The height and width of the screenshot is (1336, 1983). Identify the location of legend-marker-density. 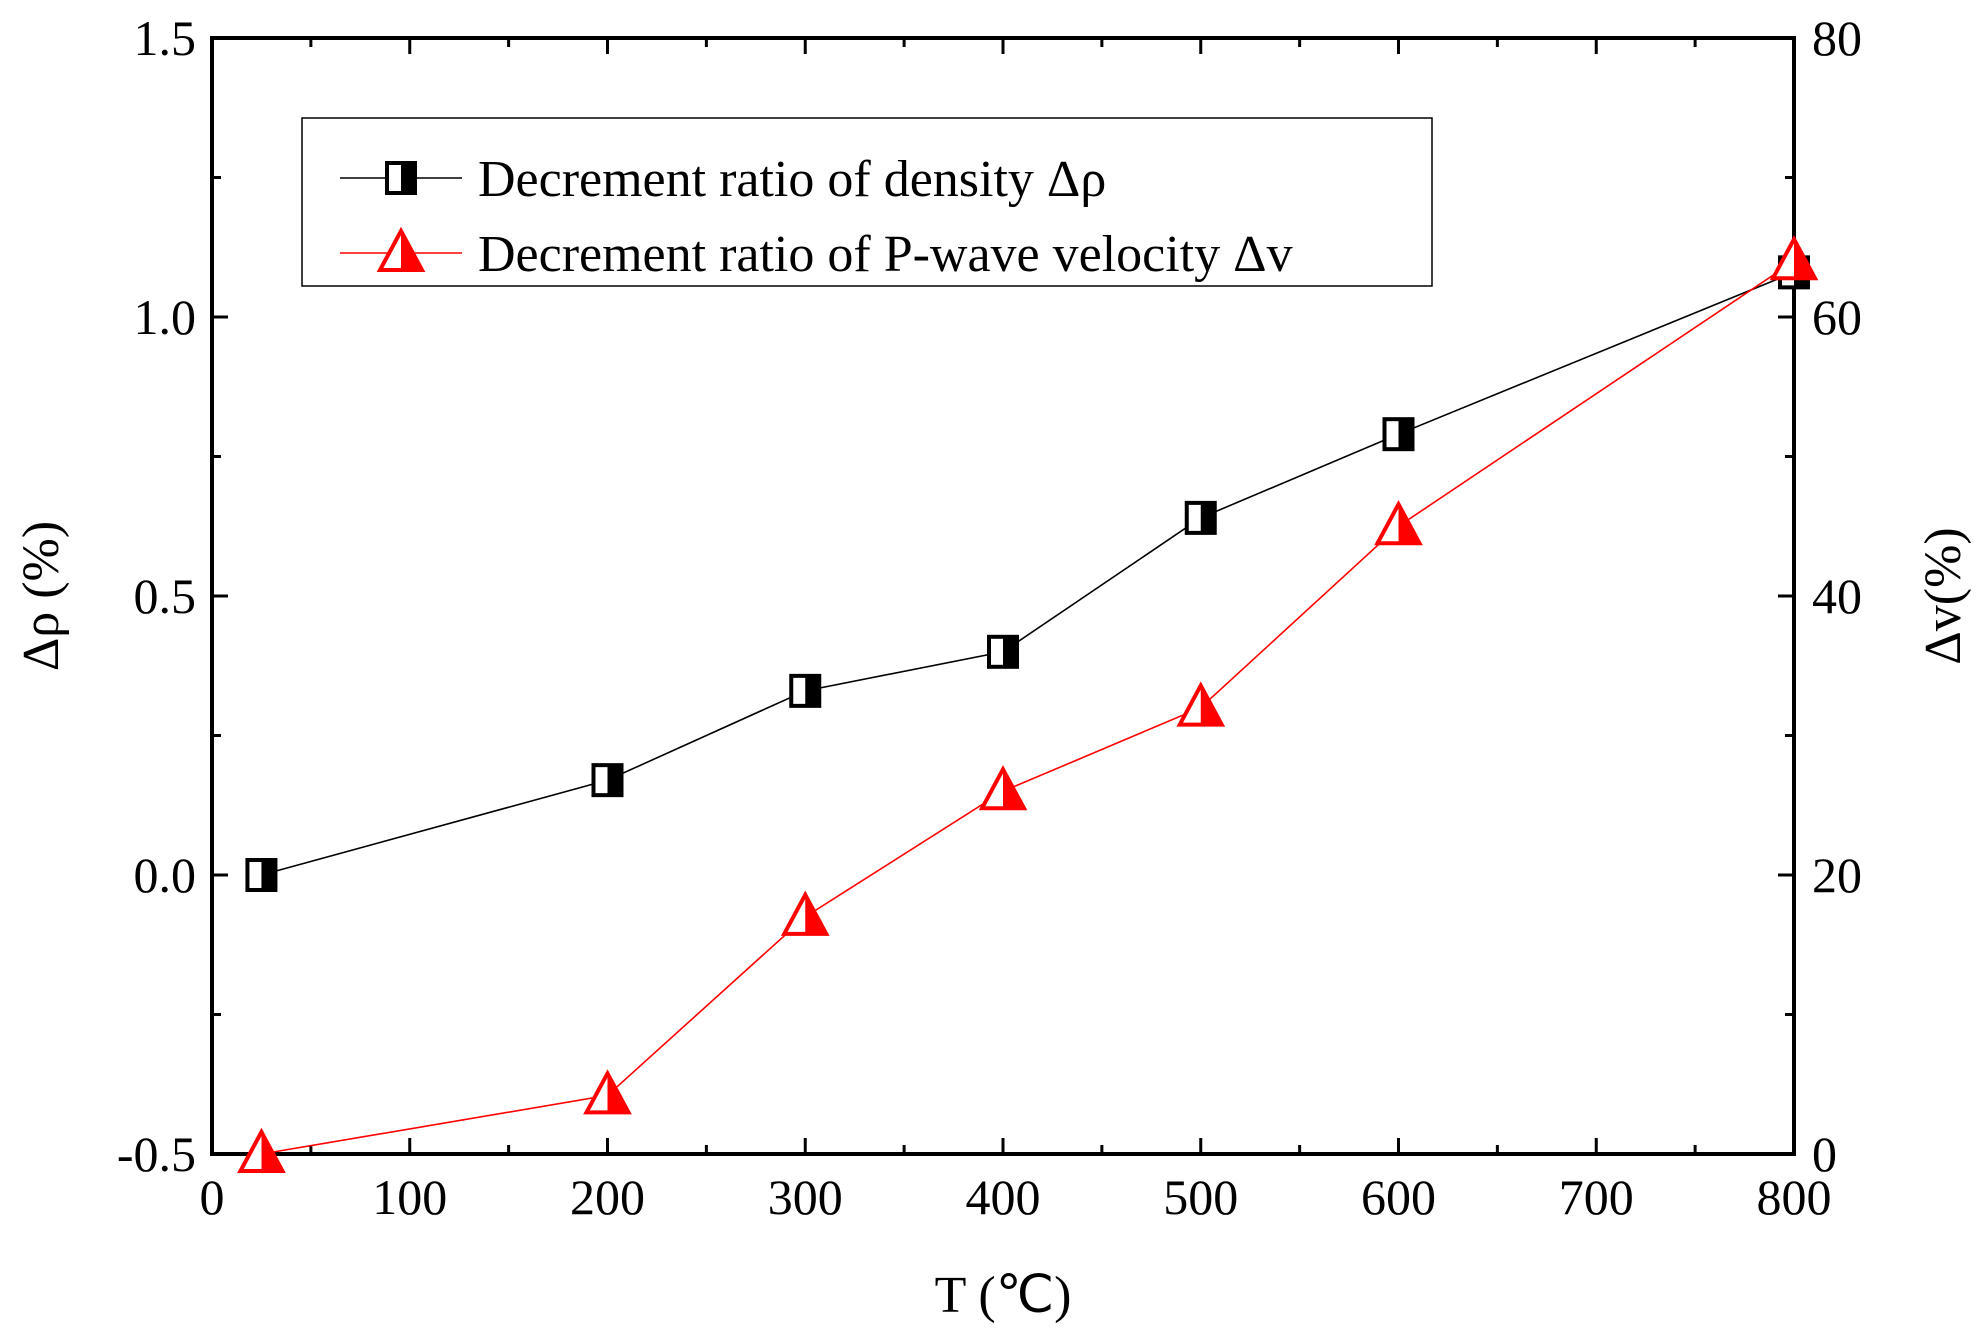
(401, 178).